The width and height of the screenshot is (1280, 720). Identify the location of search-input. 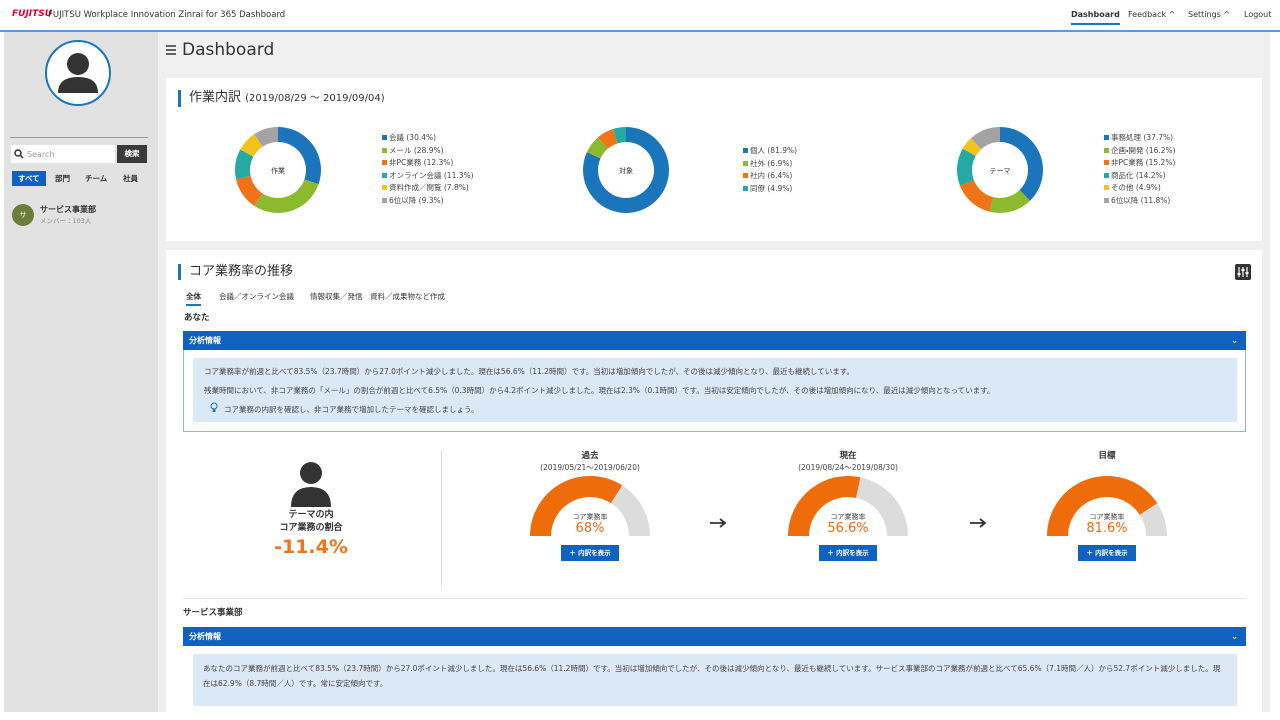
(63, 154).